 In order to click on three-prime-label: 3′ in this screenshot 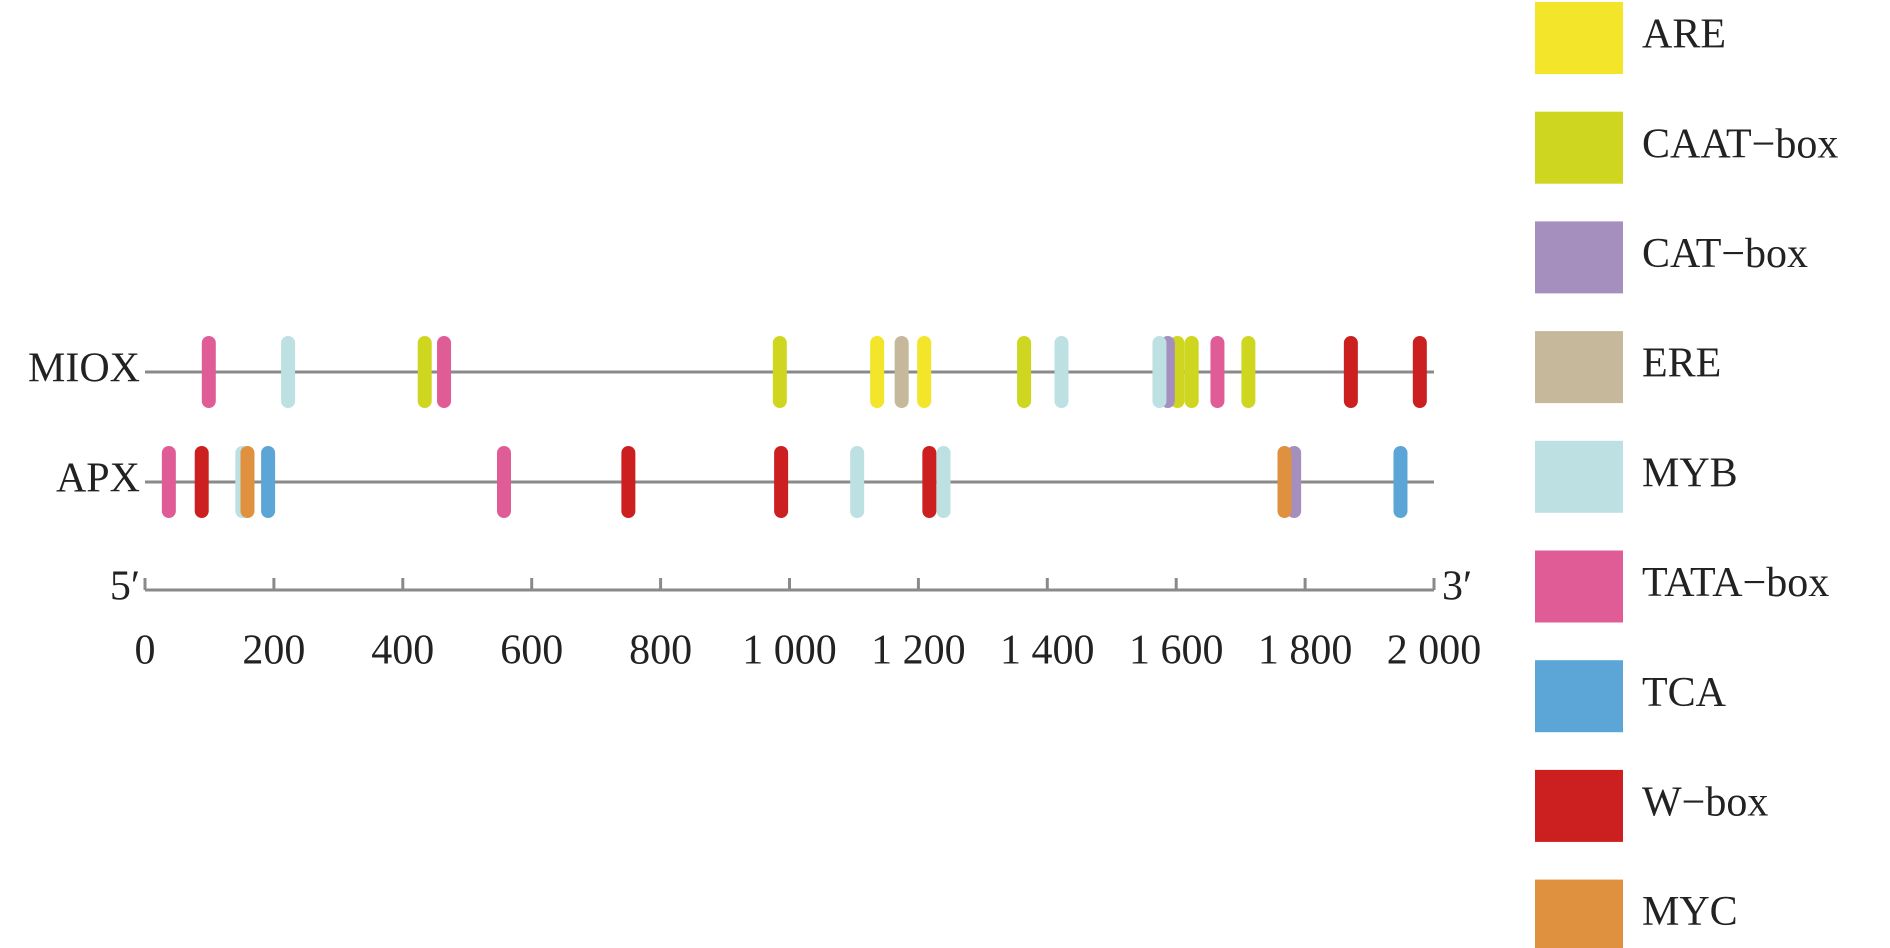, I will do `click(1457, 587)`.